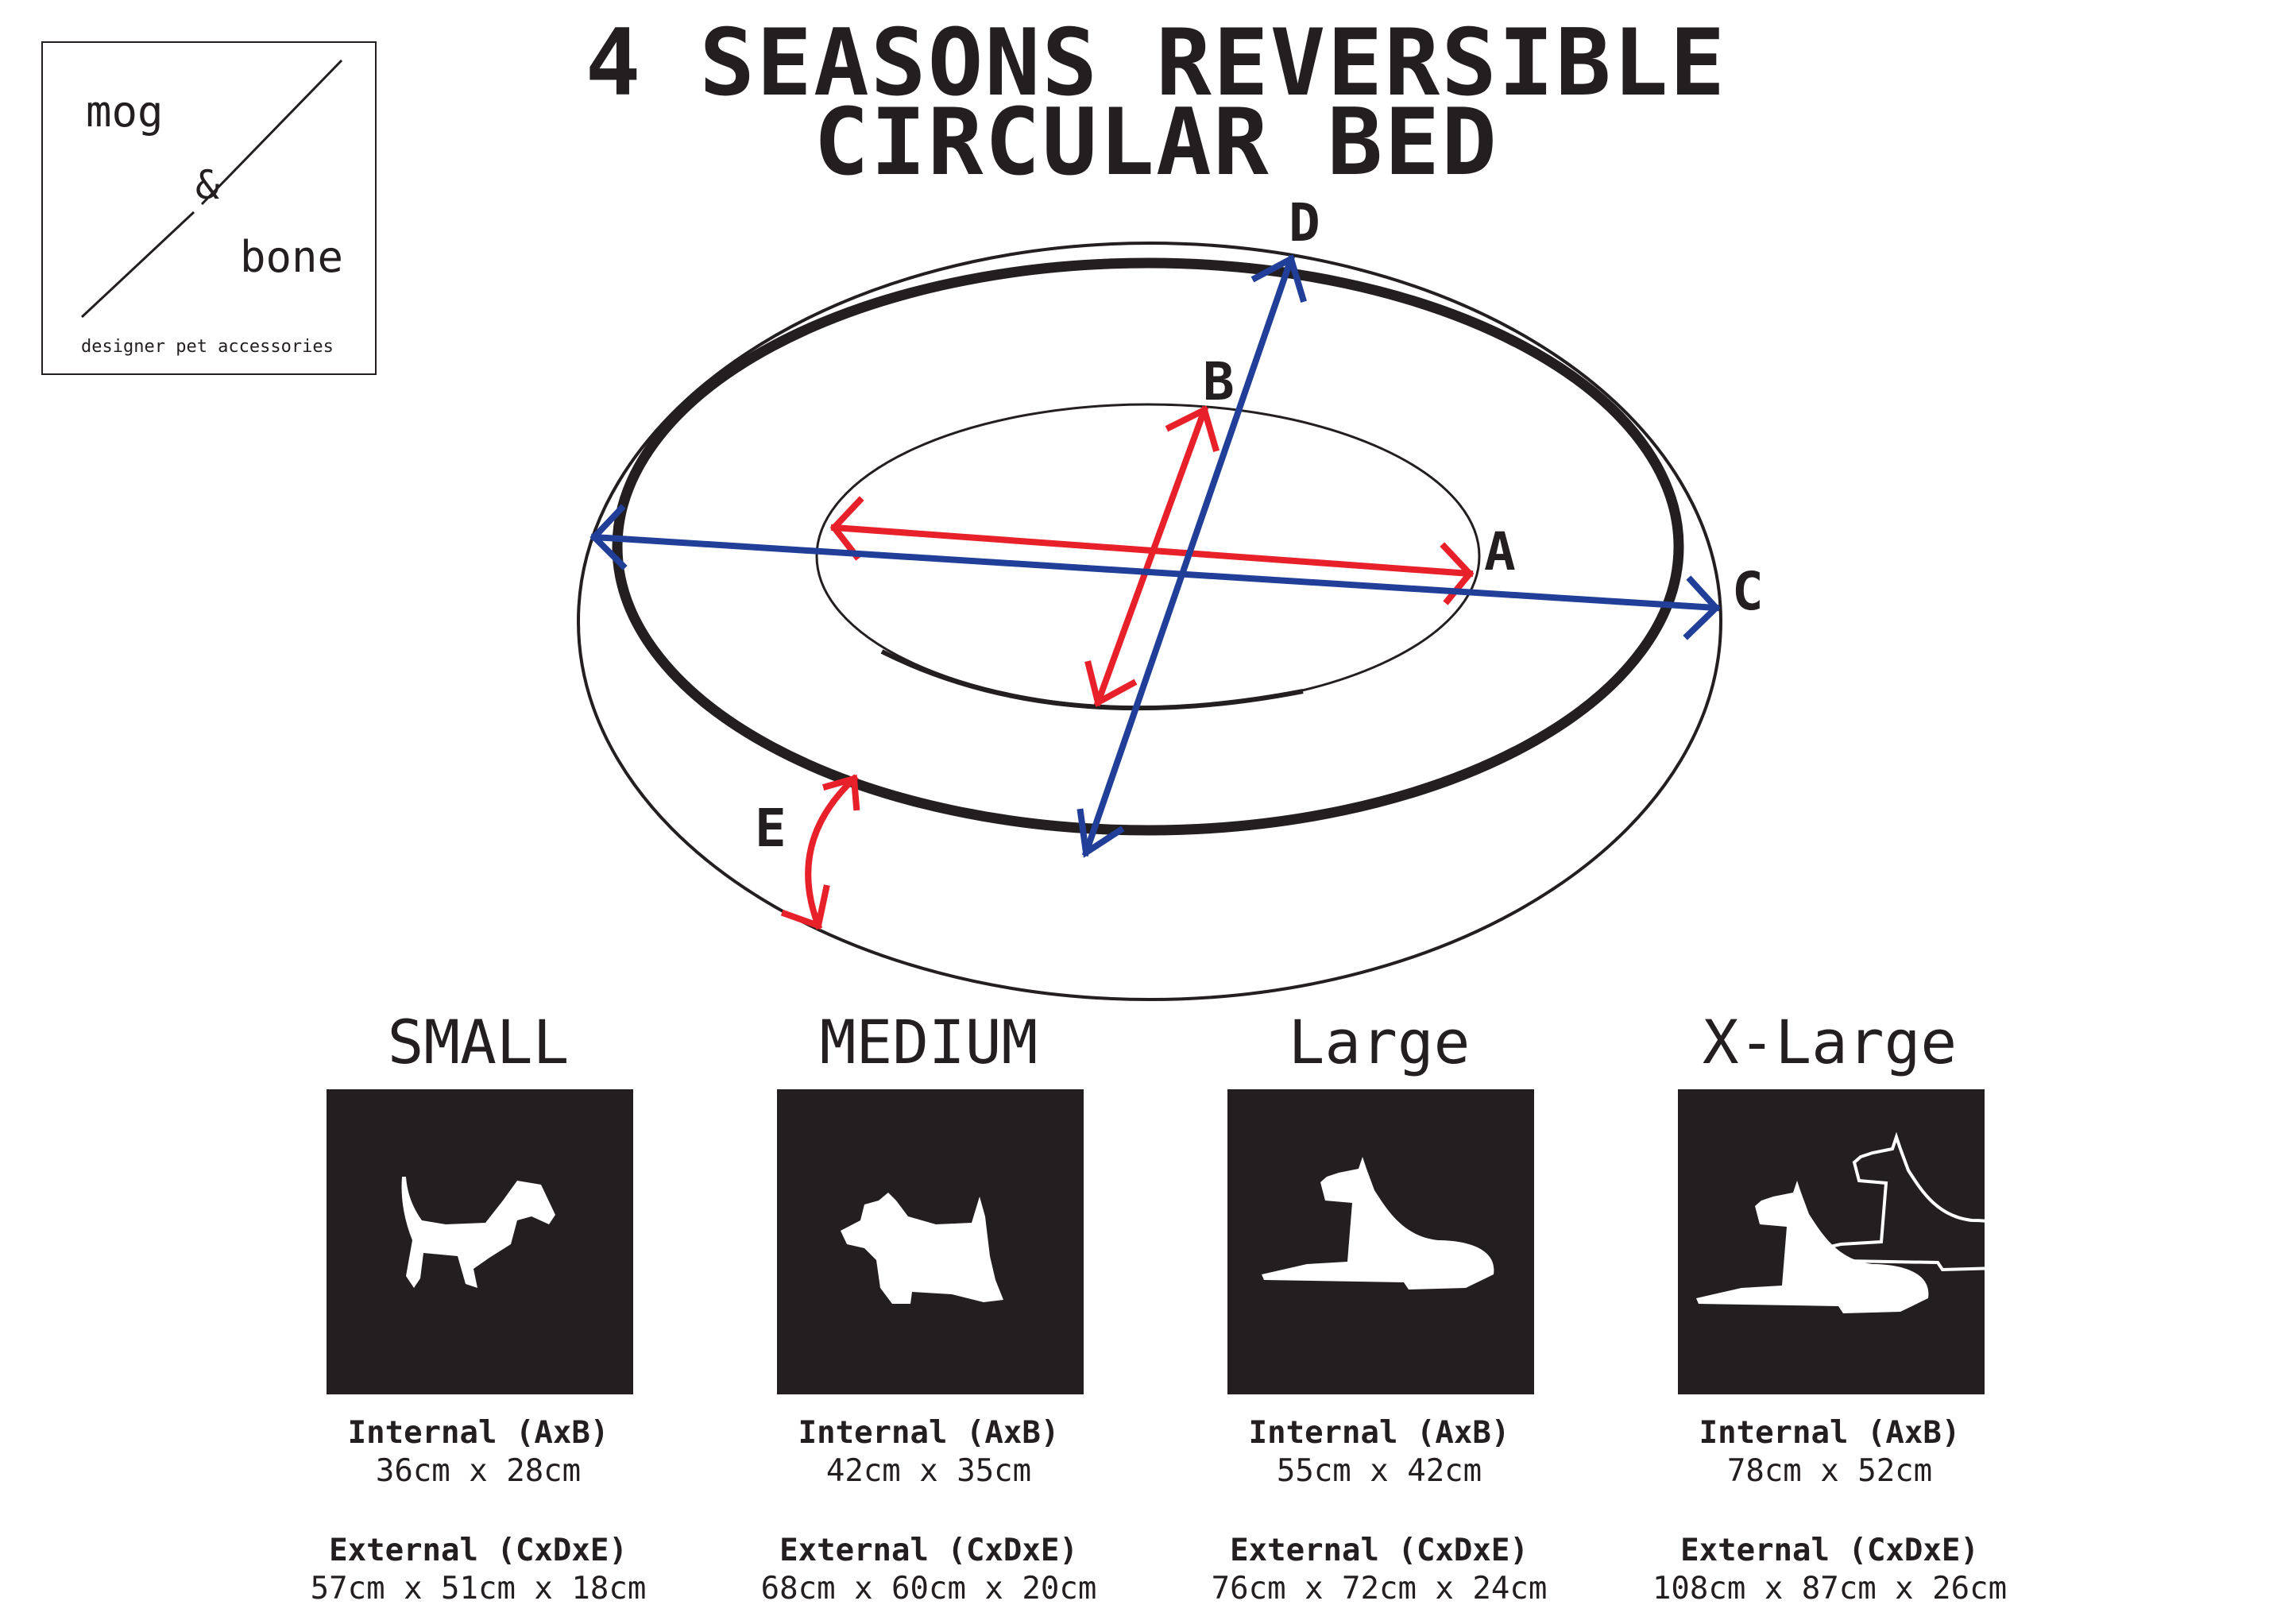 The width and height of the screenshot is (2296, 1624). What do you see at coordinates (1111, 683) in the screenshot?
I see `arrowhead-b-bottom` at bounding box center [1111, 683].